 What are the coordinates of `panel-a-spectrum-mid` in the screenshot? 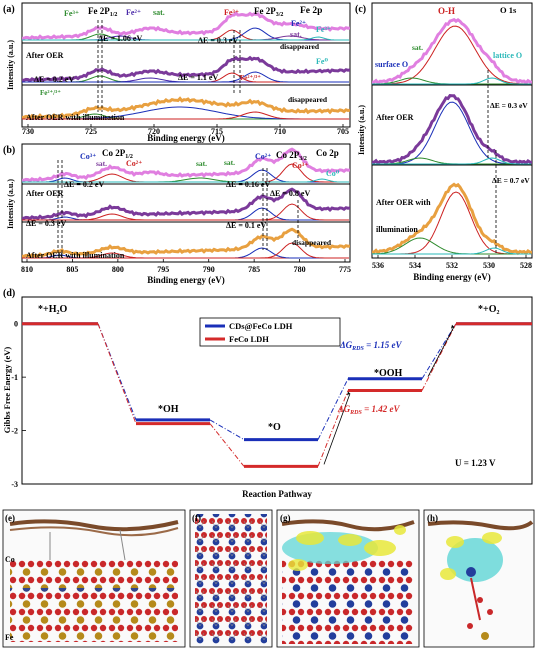 It's located at (186, 69).